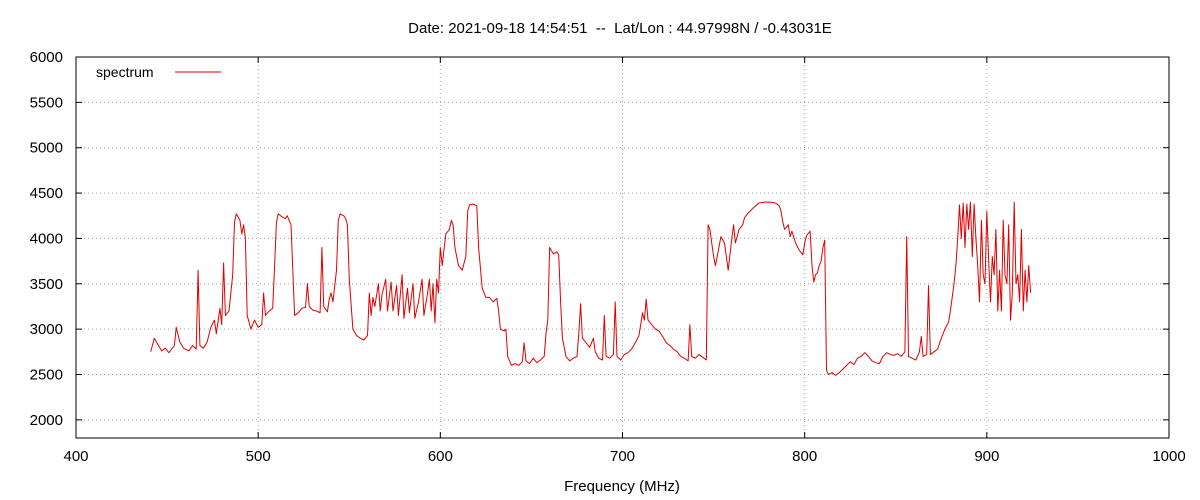  Describe the element at coordinates (986, 456) in the screenshot. I see `x-tick-label: 900` at that location.